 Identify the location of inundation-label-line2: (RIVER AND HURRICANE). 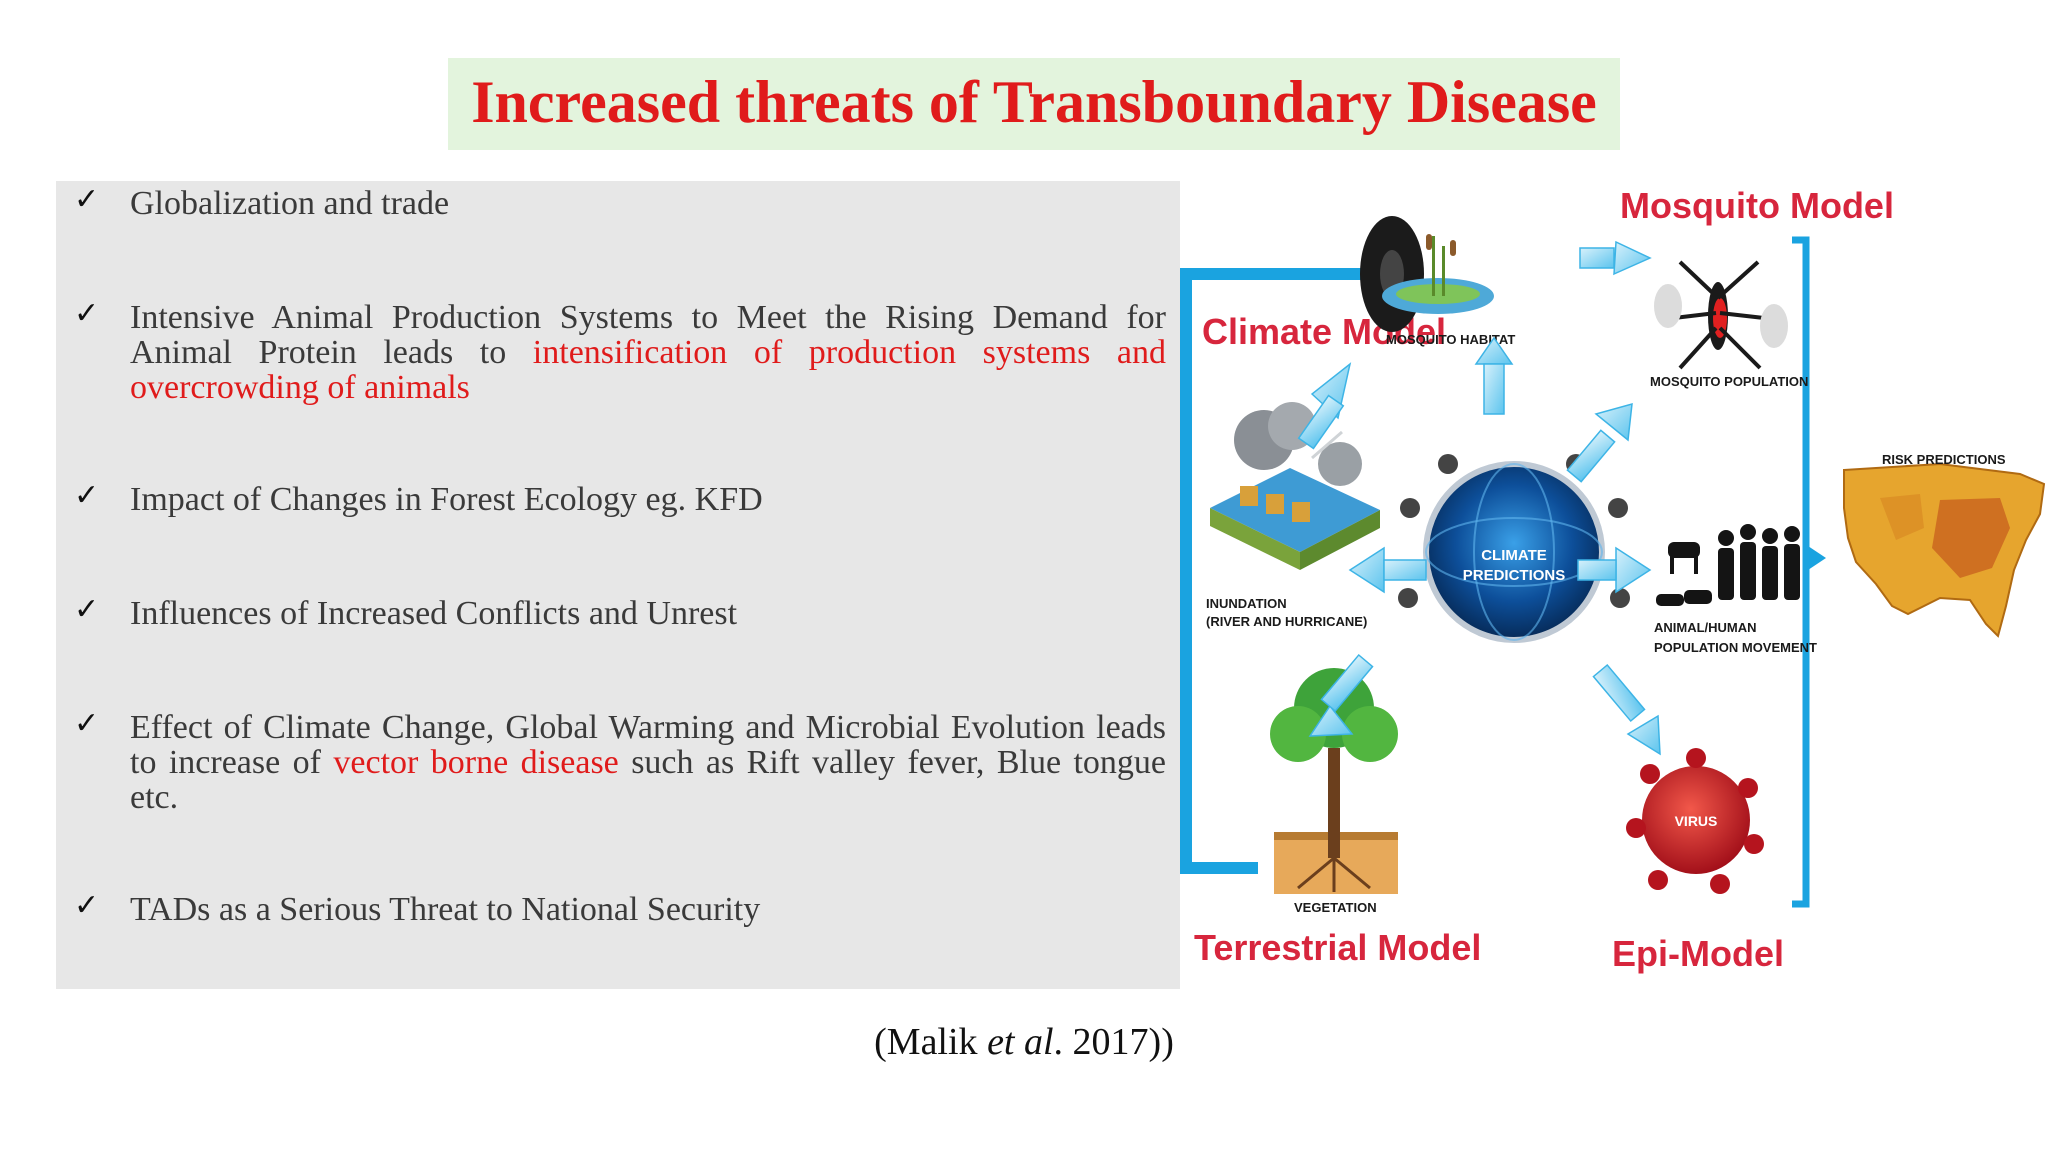
(1286, 621).